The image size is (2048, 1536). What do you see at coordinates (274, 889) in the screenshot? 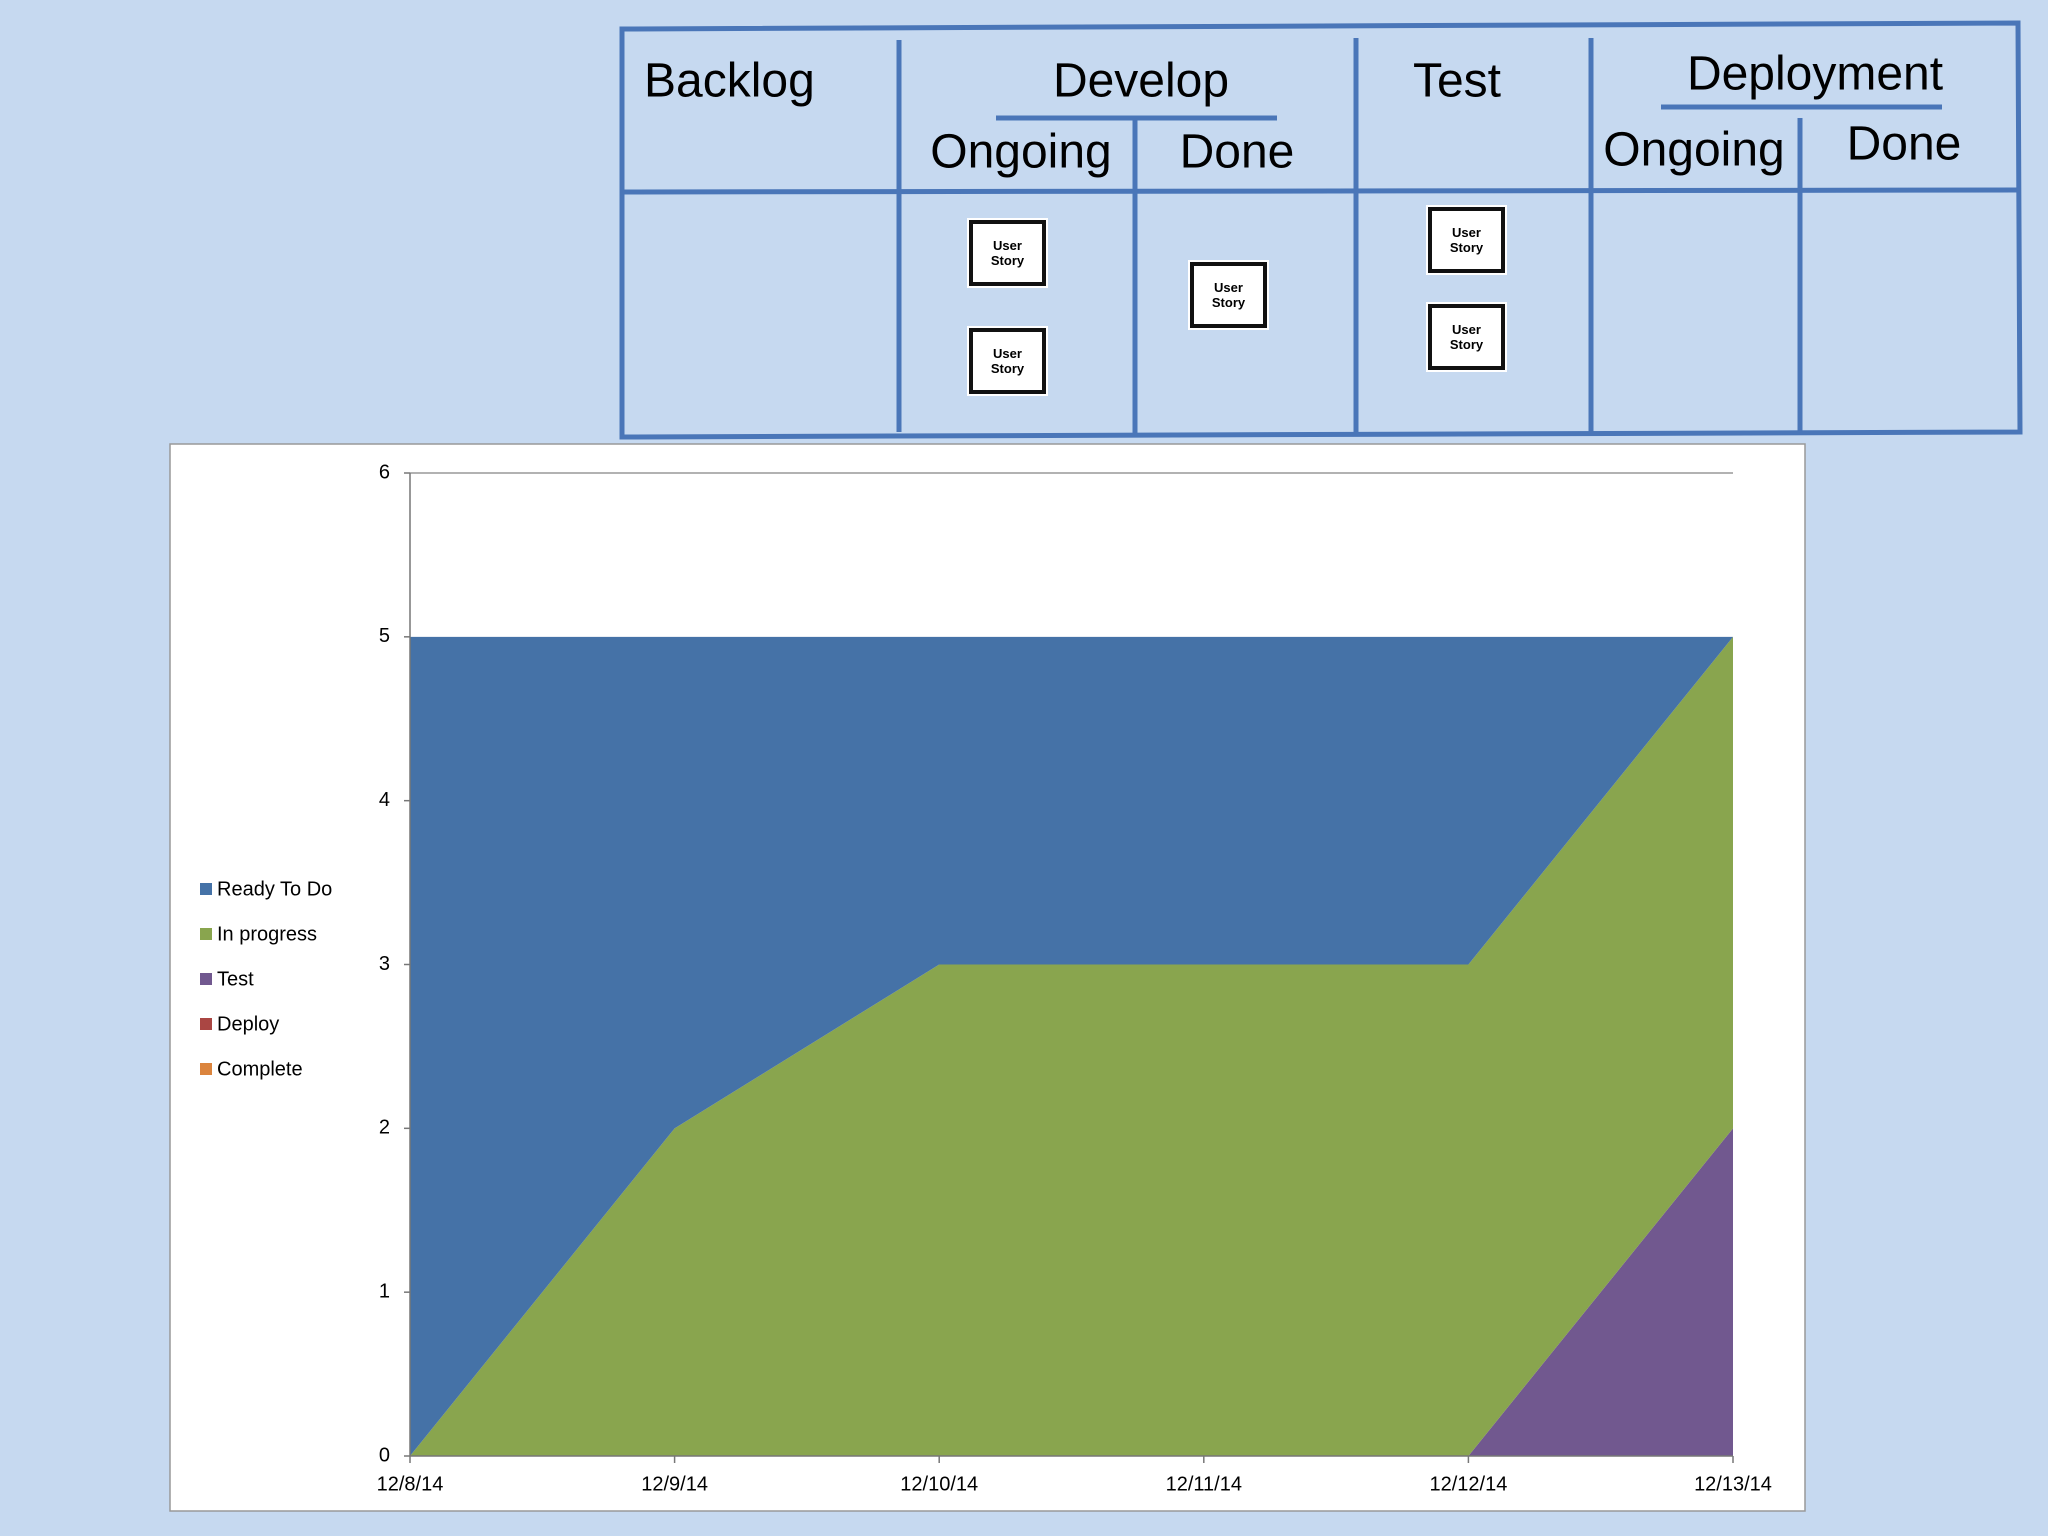
I see `legend-label: Ready To Do` at bounding box center [274, 889].